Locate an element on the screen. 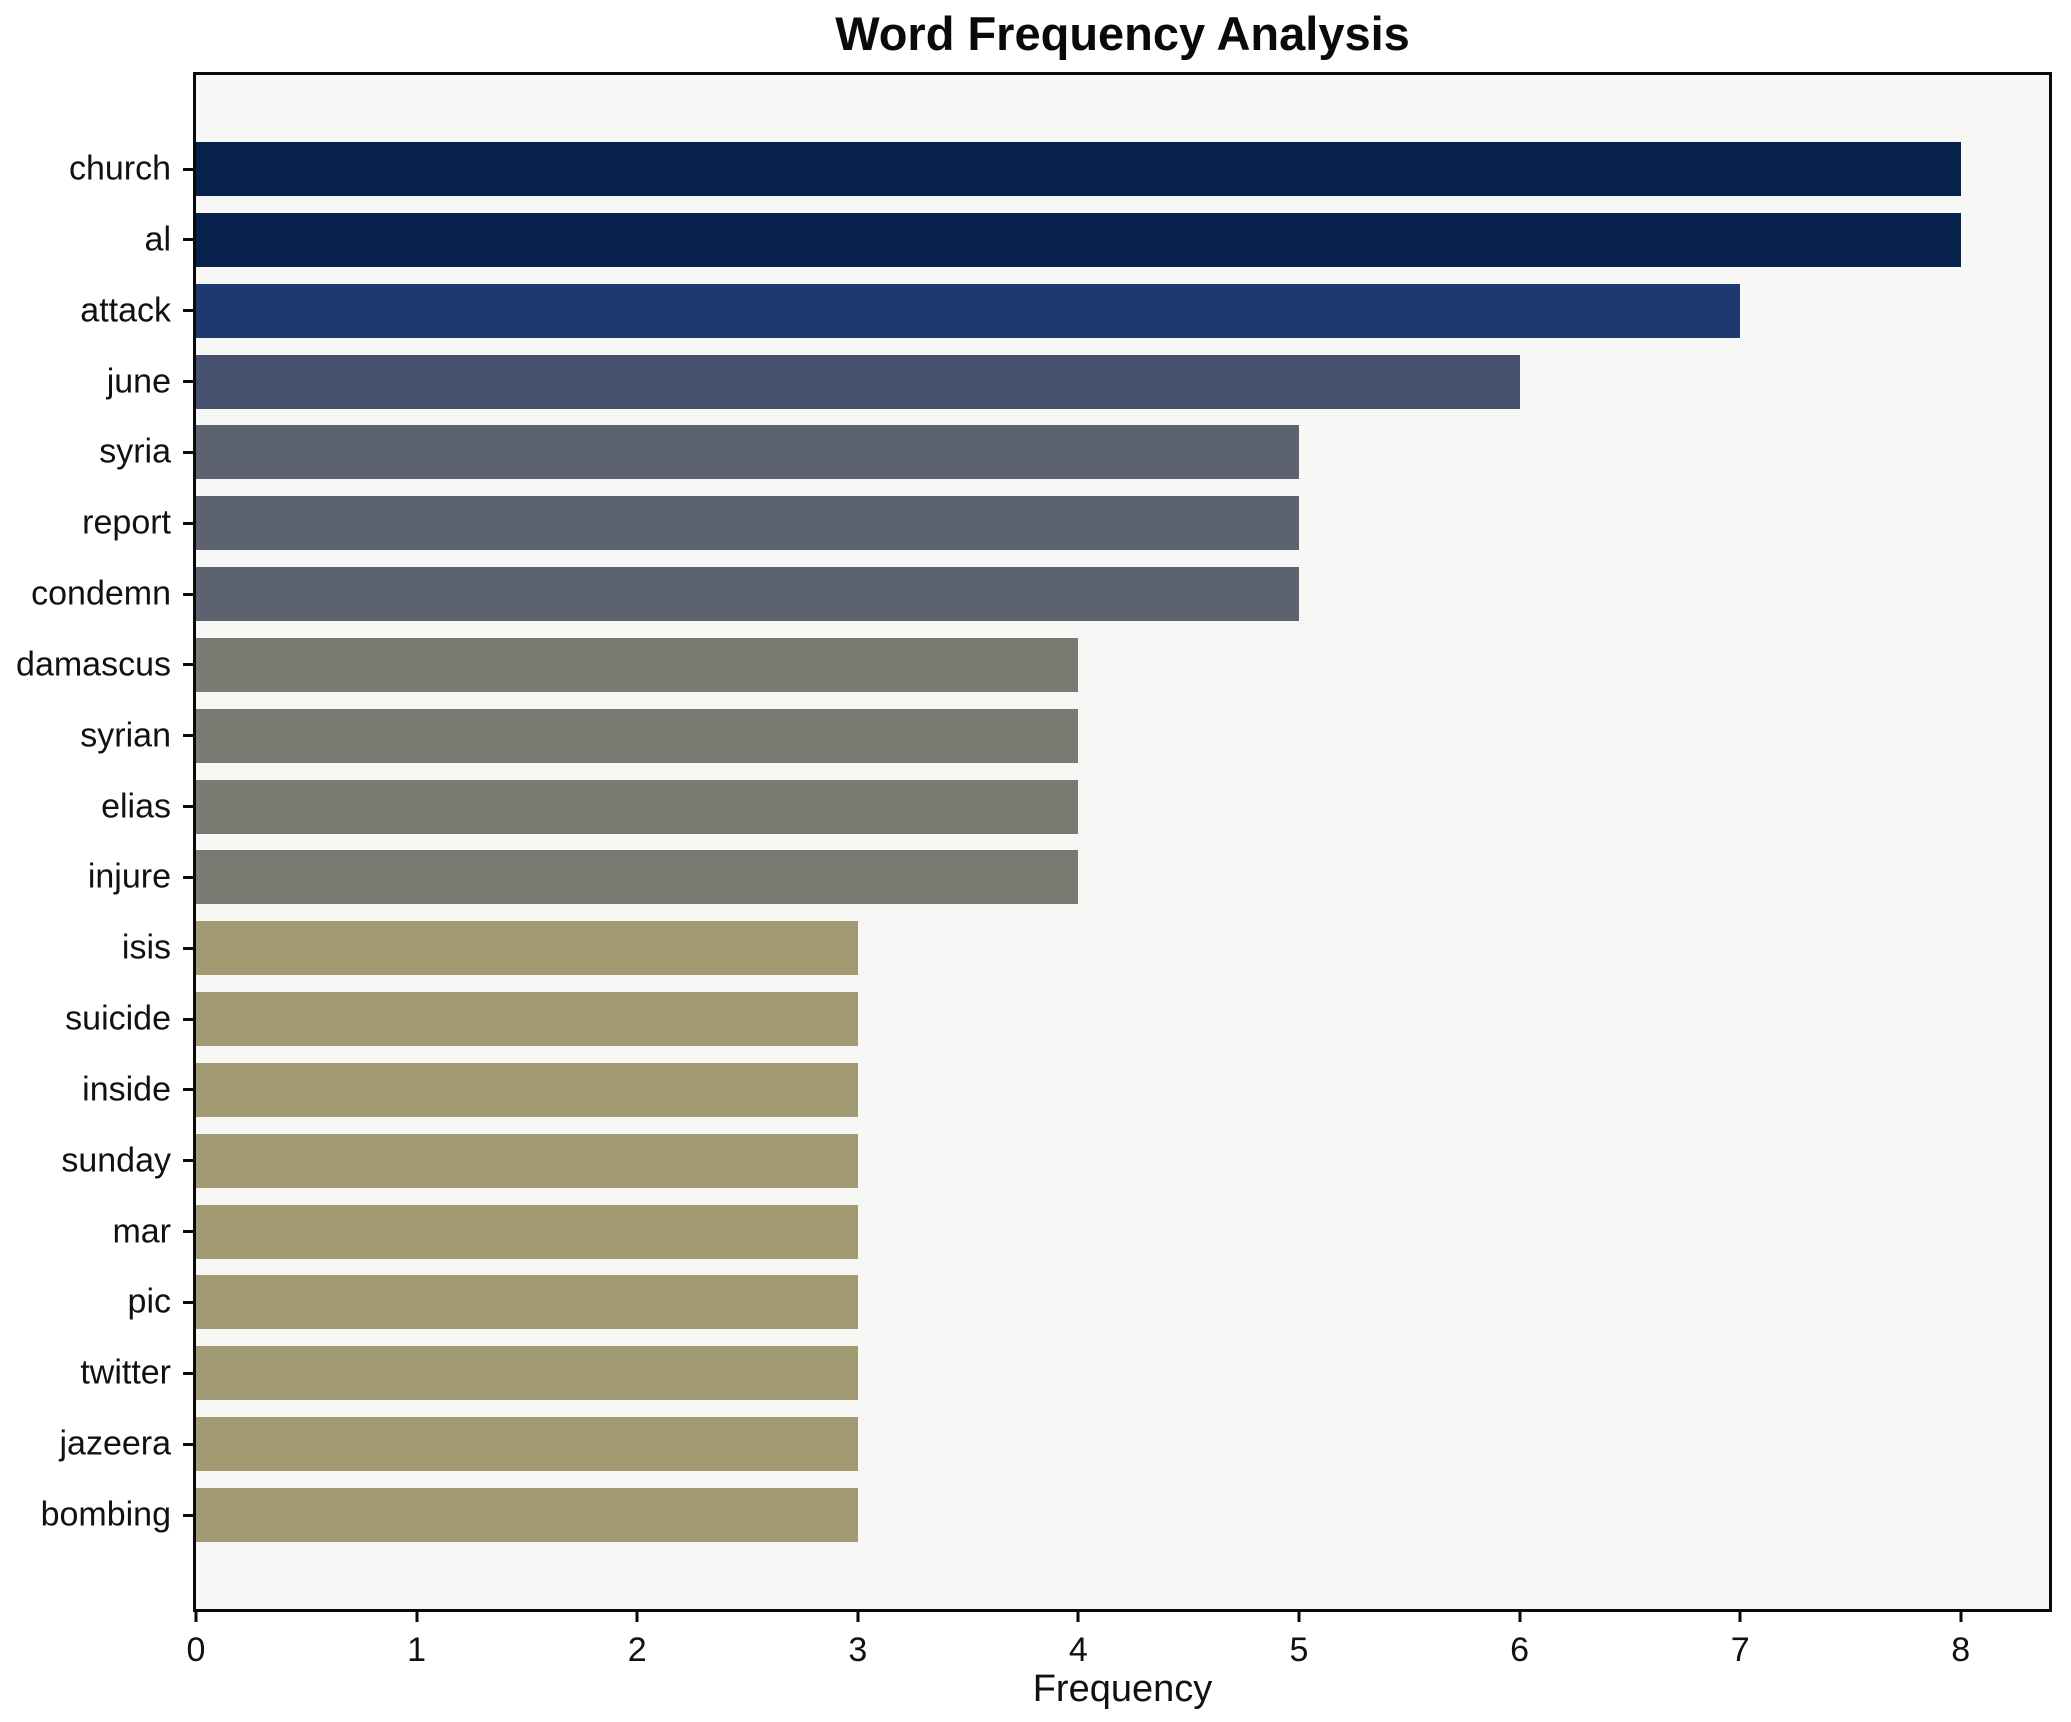 The height and width of the screenshot is (1722, 2071). y-tick-pic is located at coordinates (189, 1302).